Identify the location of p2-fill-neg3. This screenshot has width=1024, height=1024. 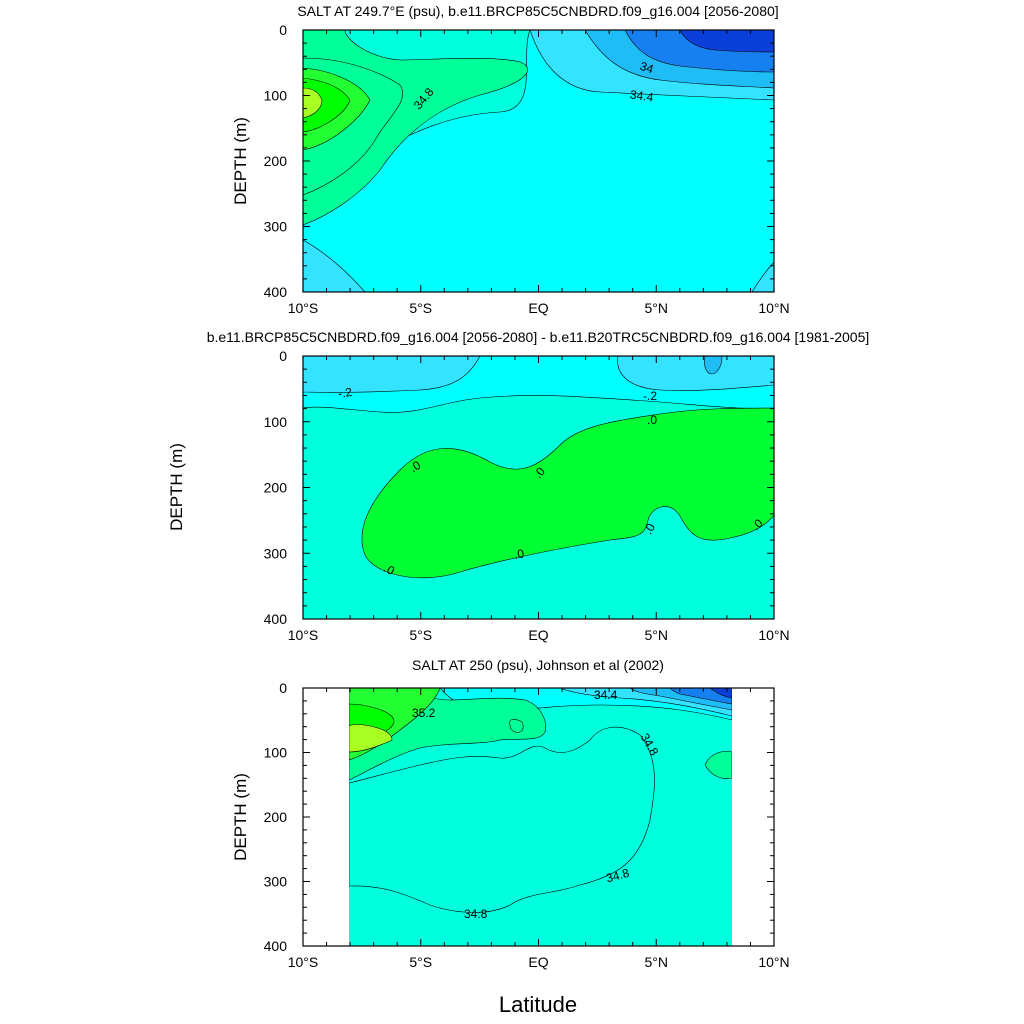
(713, 365).